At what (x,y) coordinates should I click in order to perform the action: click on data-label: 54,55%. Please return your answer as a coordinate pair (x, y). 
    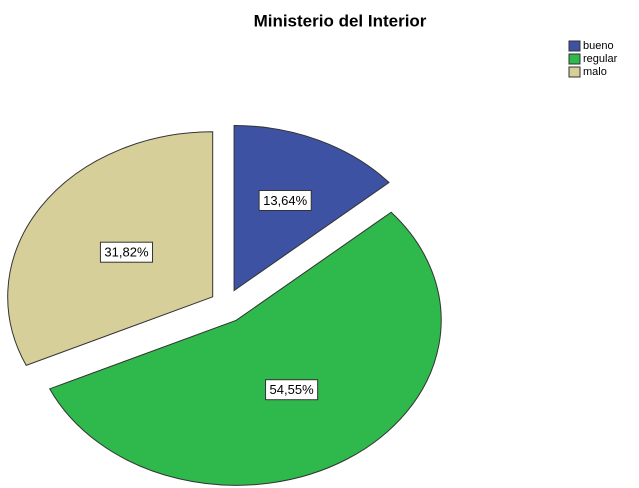
    Looking at the image, I should click on (292, 389).